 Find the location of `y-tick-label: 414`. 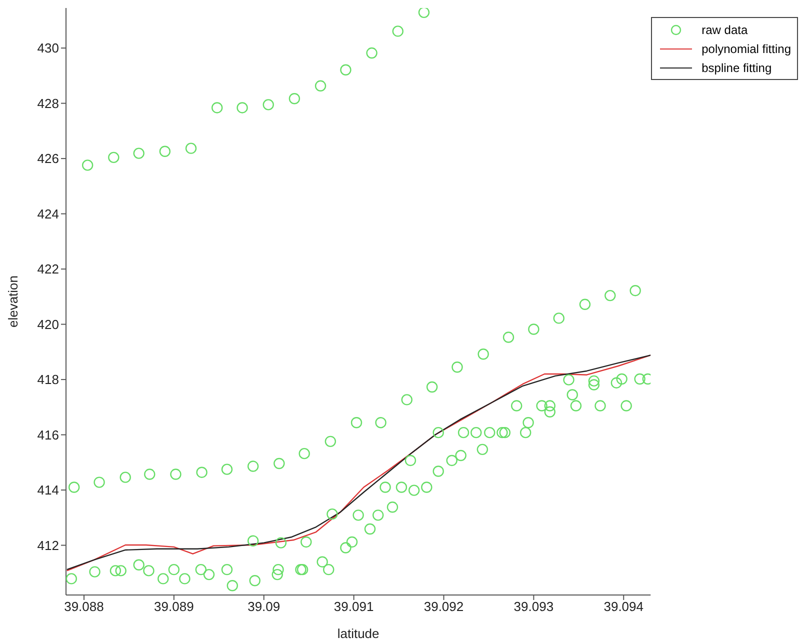

y-tick-label: 414 is located at coordinates (48, 490).